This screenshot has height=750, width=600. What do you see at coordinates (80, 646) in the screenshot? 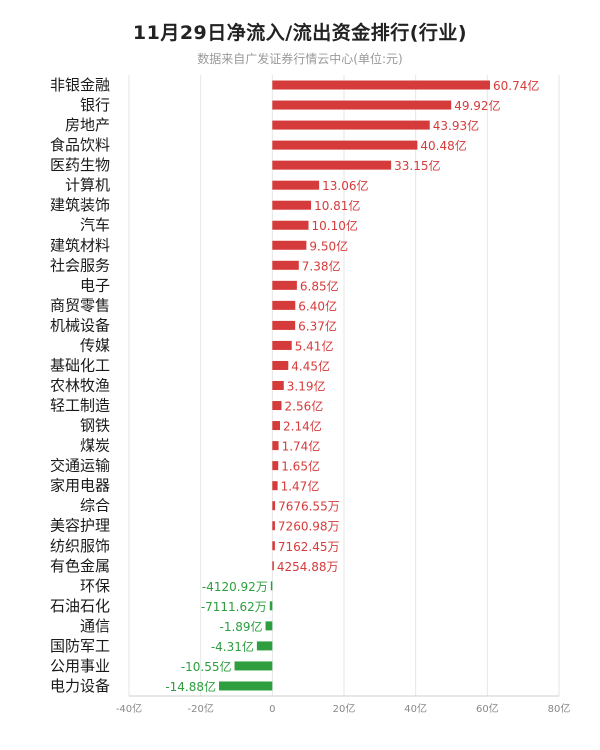
I see `category-label: 国防军工` at bounding box center [80, 646].